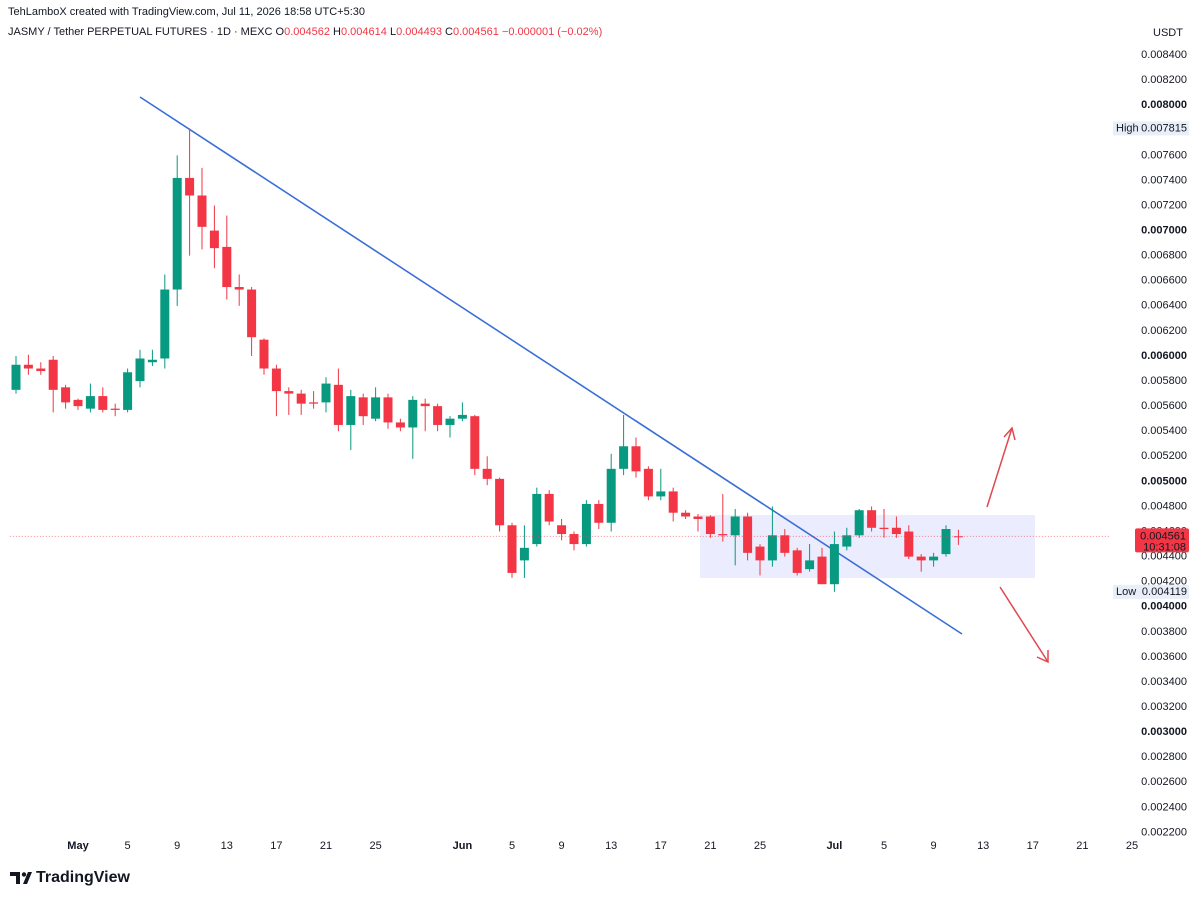 The height and width of the screenshot is (900, 1200). I want to click on y-tick-label: 0.005400, so click(1164, 431).